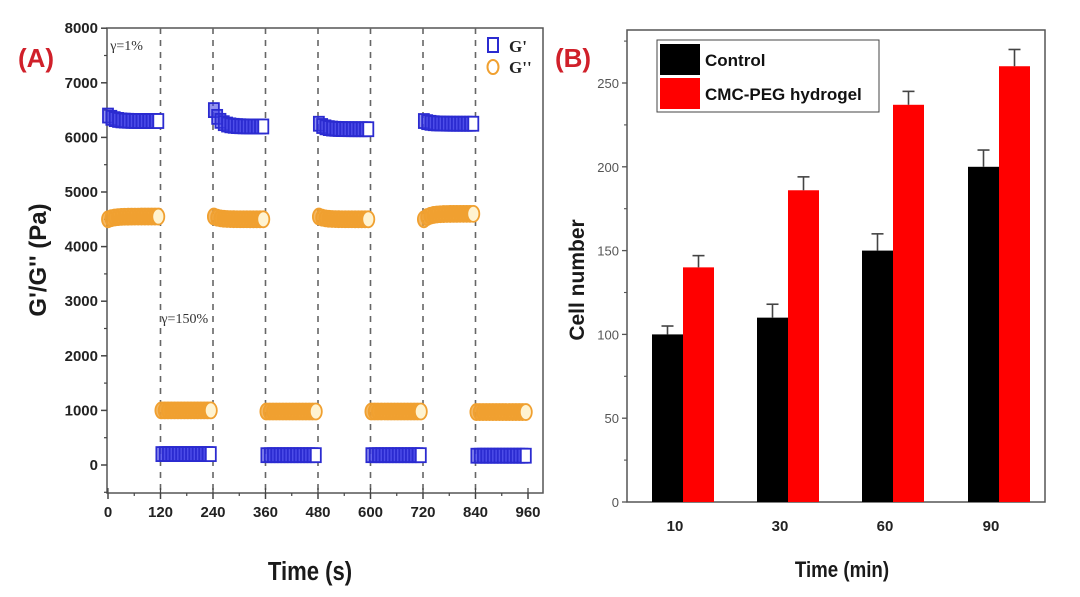 The width and height of the screenshot is (1080, 597). What do you see at coordinates (493, 67) in the screenshot?
I see `legend-marker-g-double-prime` at bounding box center [493, 67].